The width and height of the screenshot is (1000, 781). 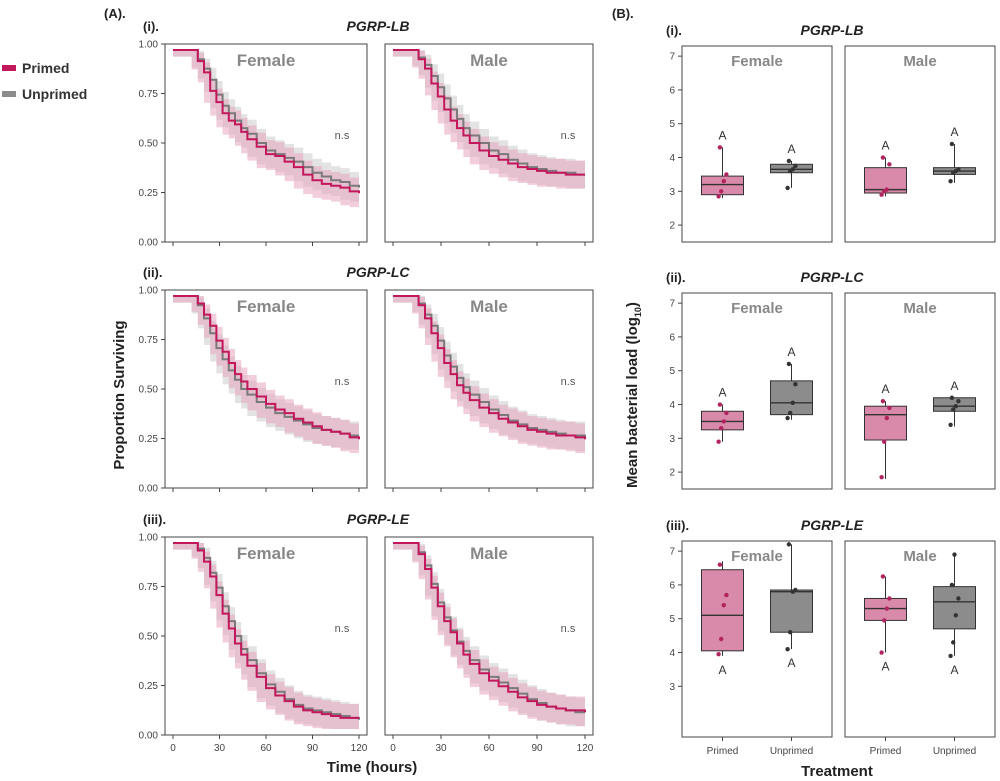 I want to click on x-tick-label: 90, so click(x=537, y=748).